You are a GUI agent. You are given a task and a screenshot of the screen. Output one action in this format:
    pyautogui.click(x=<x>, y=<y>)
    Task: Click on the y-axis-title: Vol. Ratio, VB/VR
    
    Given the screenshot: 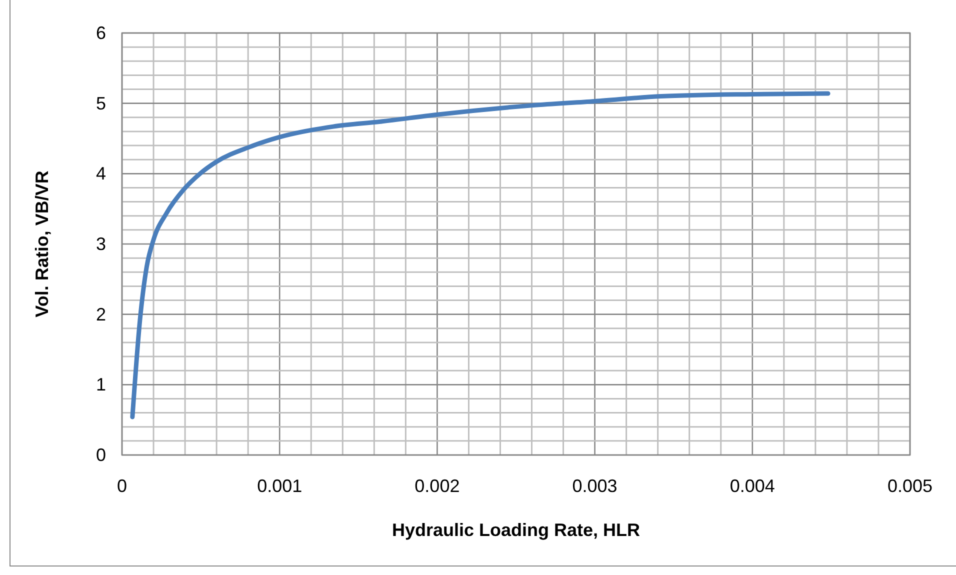 What is the action you would take?
    pyautogui.click(x=42, y=244)
    